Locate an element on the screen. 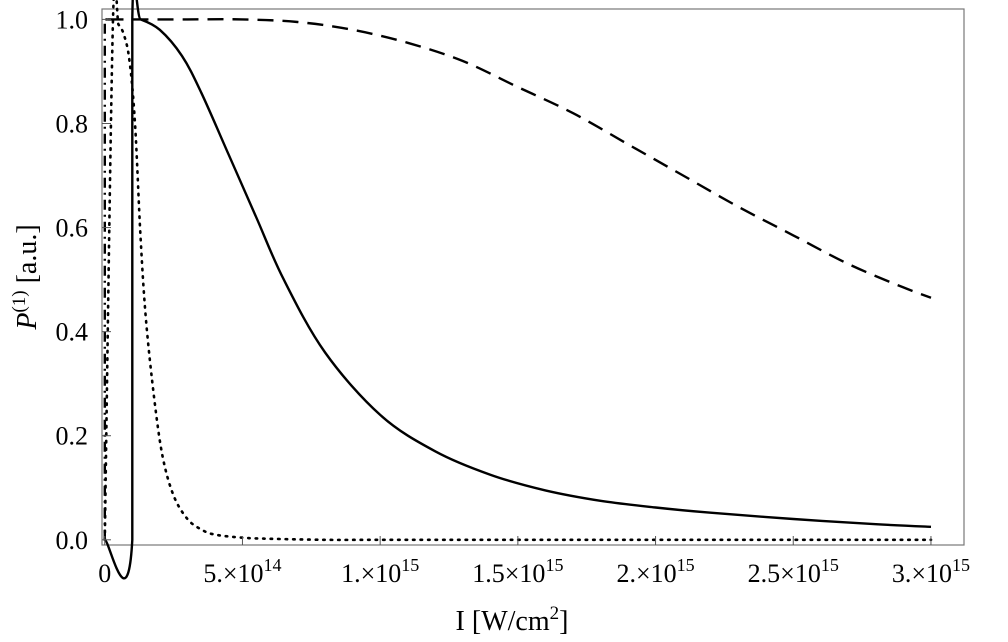  y-tick-label: 0.0 is located at coordinates (72, 540).